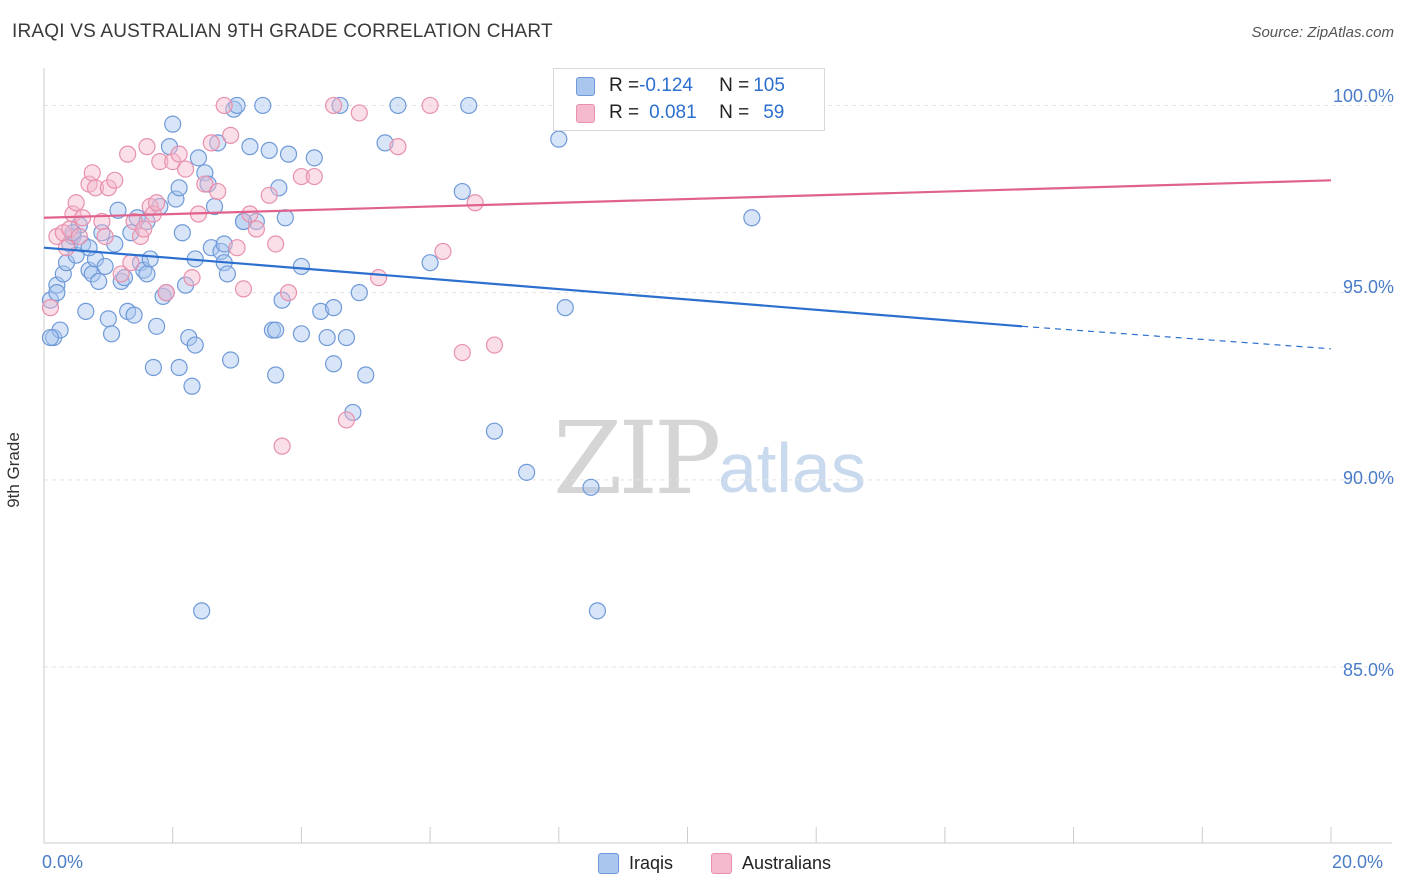 The width and height of the screenshot is (1406, 892). What do you see at coordinates (585, 113) in the screenshot?
I see `australians-swatch` at bounding box center [585, 113].